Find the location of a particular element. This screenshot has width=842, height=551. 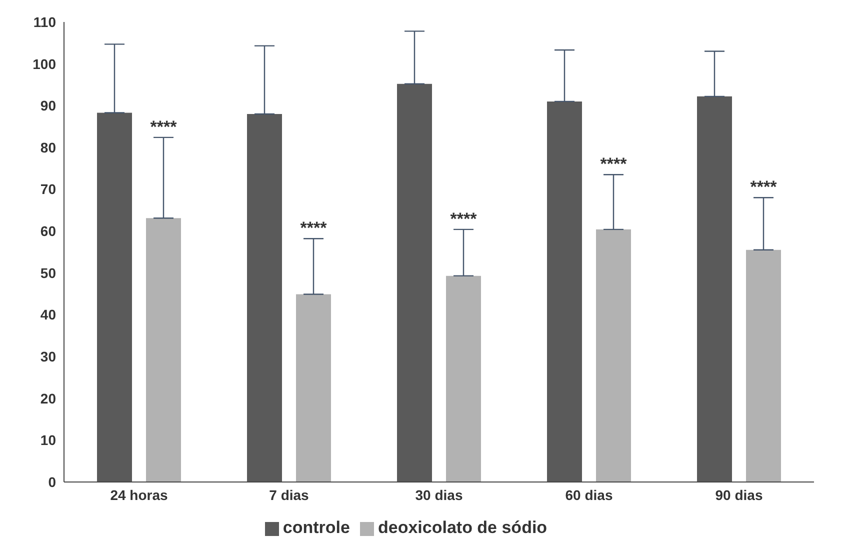

y-tick-label: 40 is located at coordinates (48, 314).